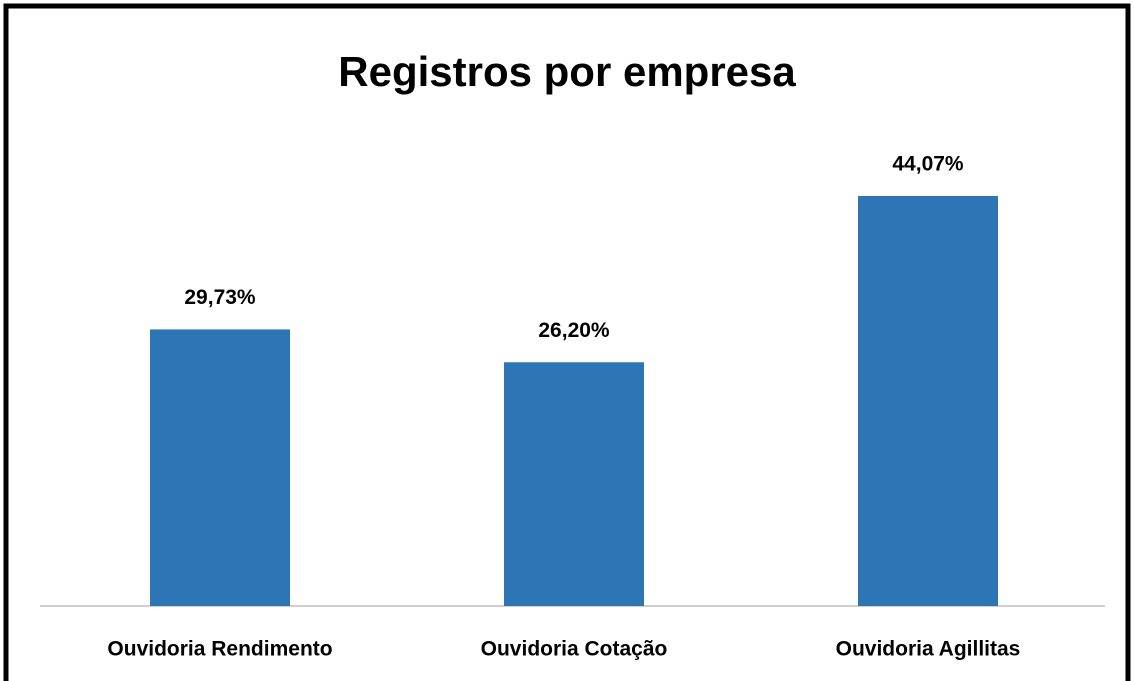 The image size is (1134, 681). Describe the element at coordinates (928, 164) in the screenshot. I see `data-label: 44,07%` at that location.